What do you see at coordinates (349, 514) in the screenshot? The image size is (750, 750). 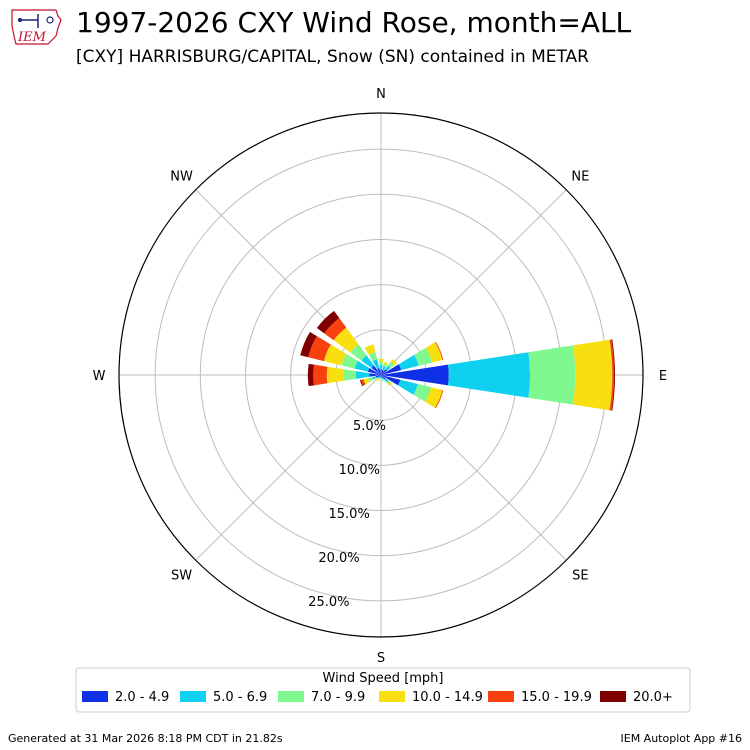 I see `radial-tick-label: 15.0%` at bounding box center [349, 514].